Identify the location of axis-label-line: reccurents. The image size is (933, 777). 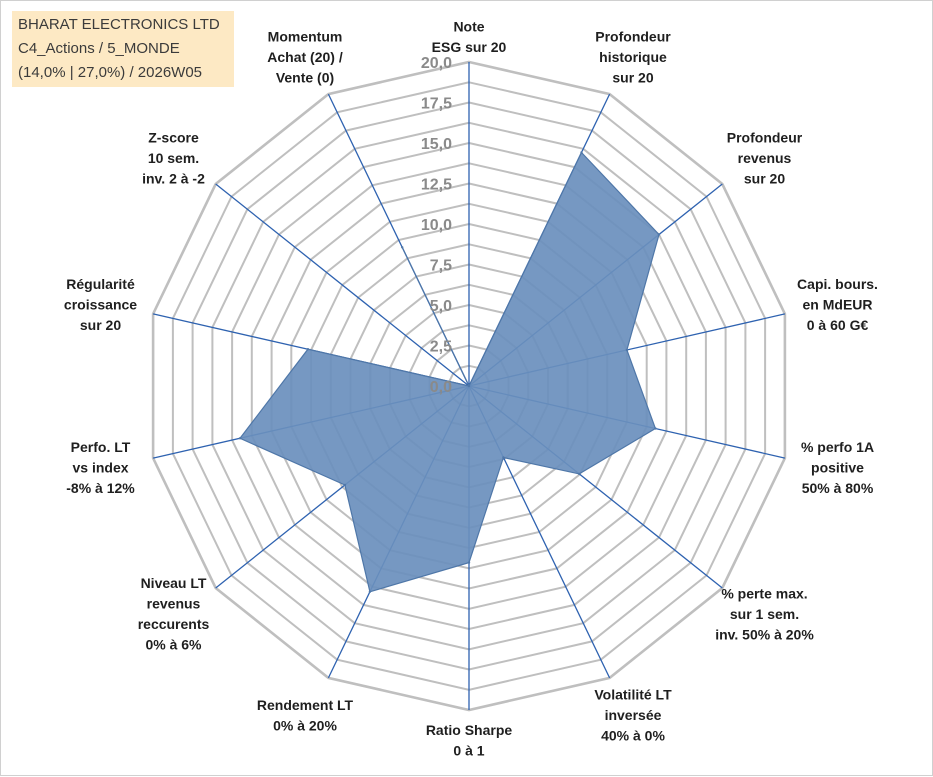
(174, 624).